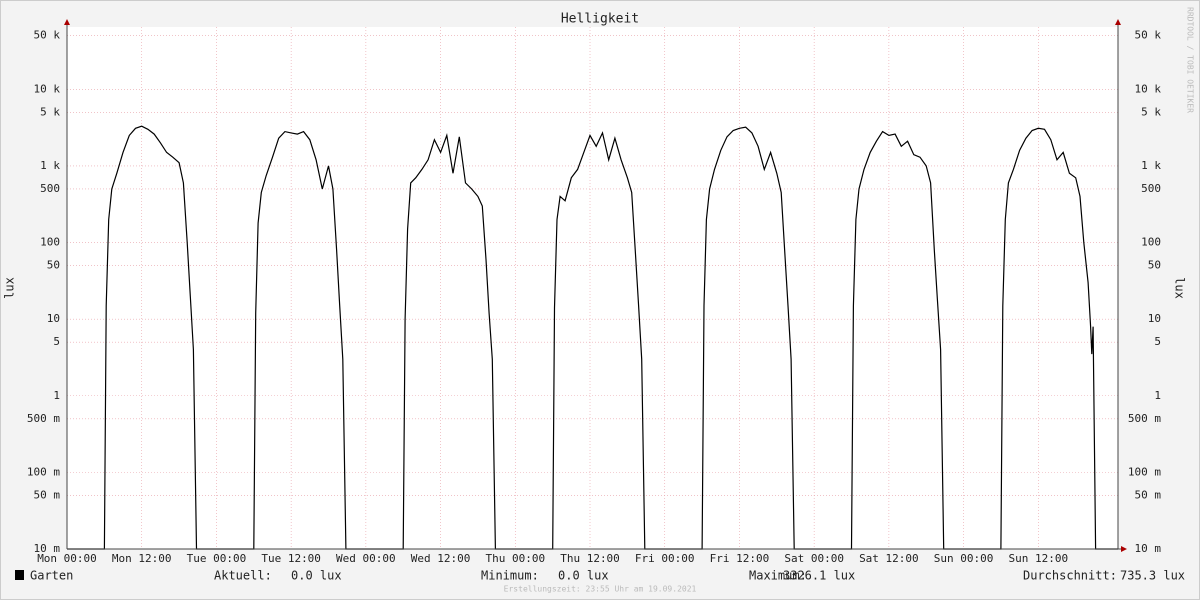 The height and width of the screenshot is (600, 1200). I want to click on y-tick-label: 1, so click(56, 395).